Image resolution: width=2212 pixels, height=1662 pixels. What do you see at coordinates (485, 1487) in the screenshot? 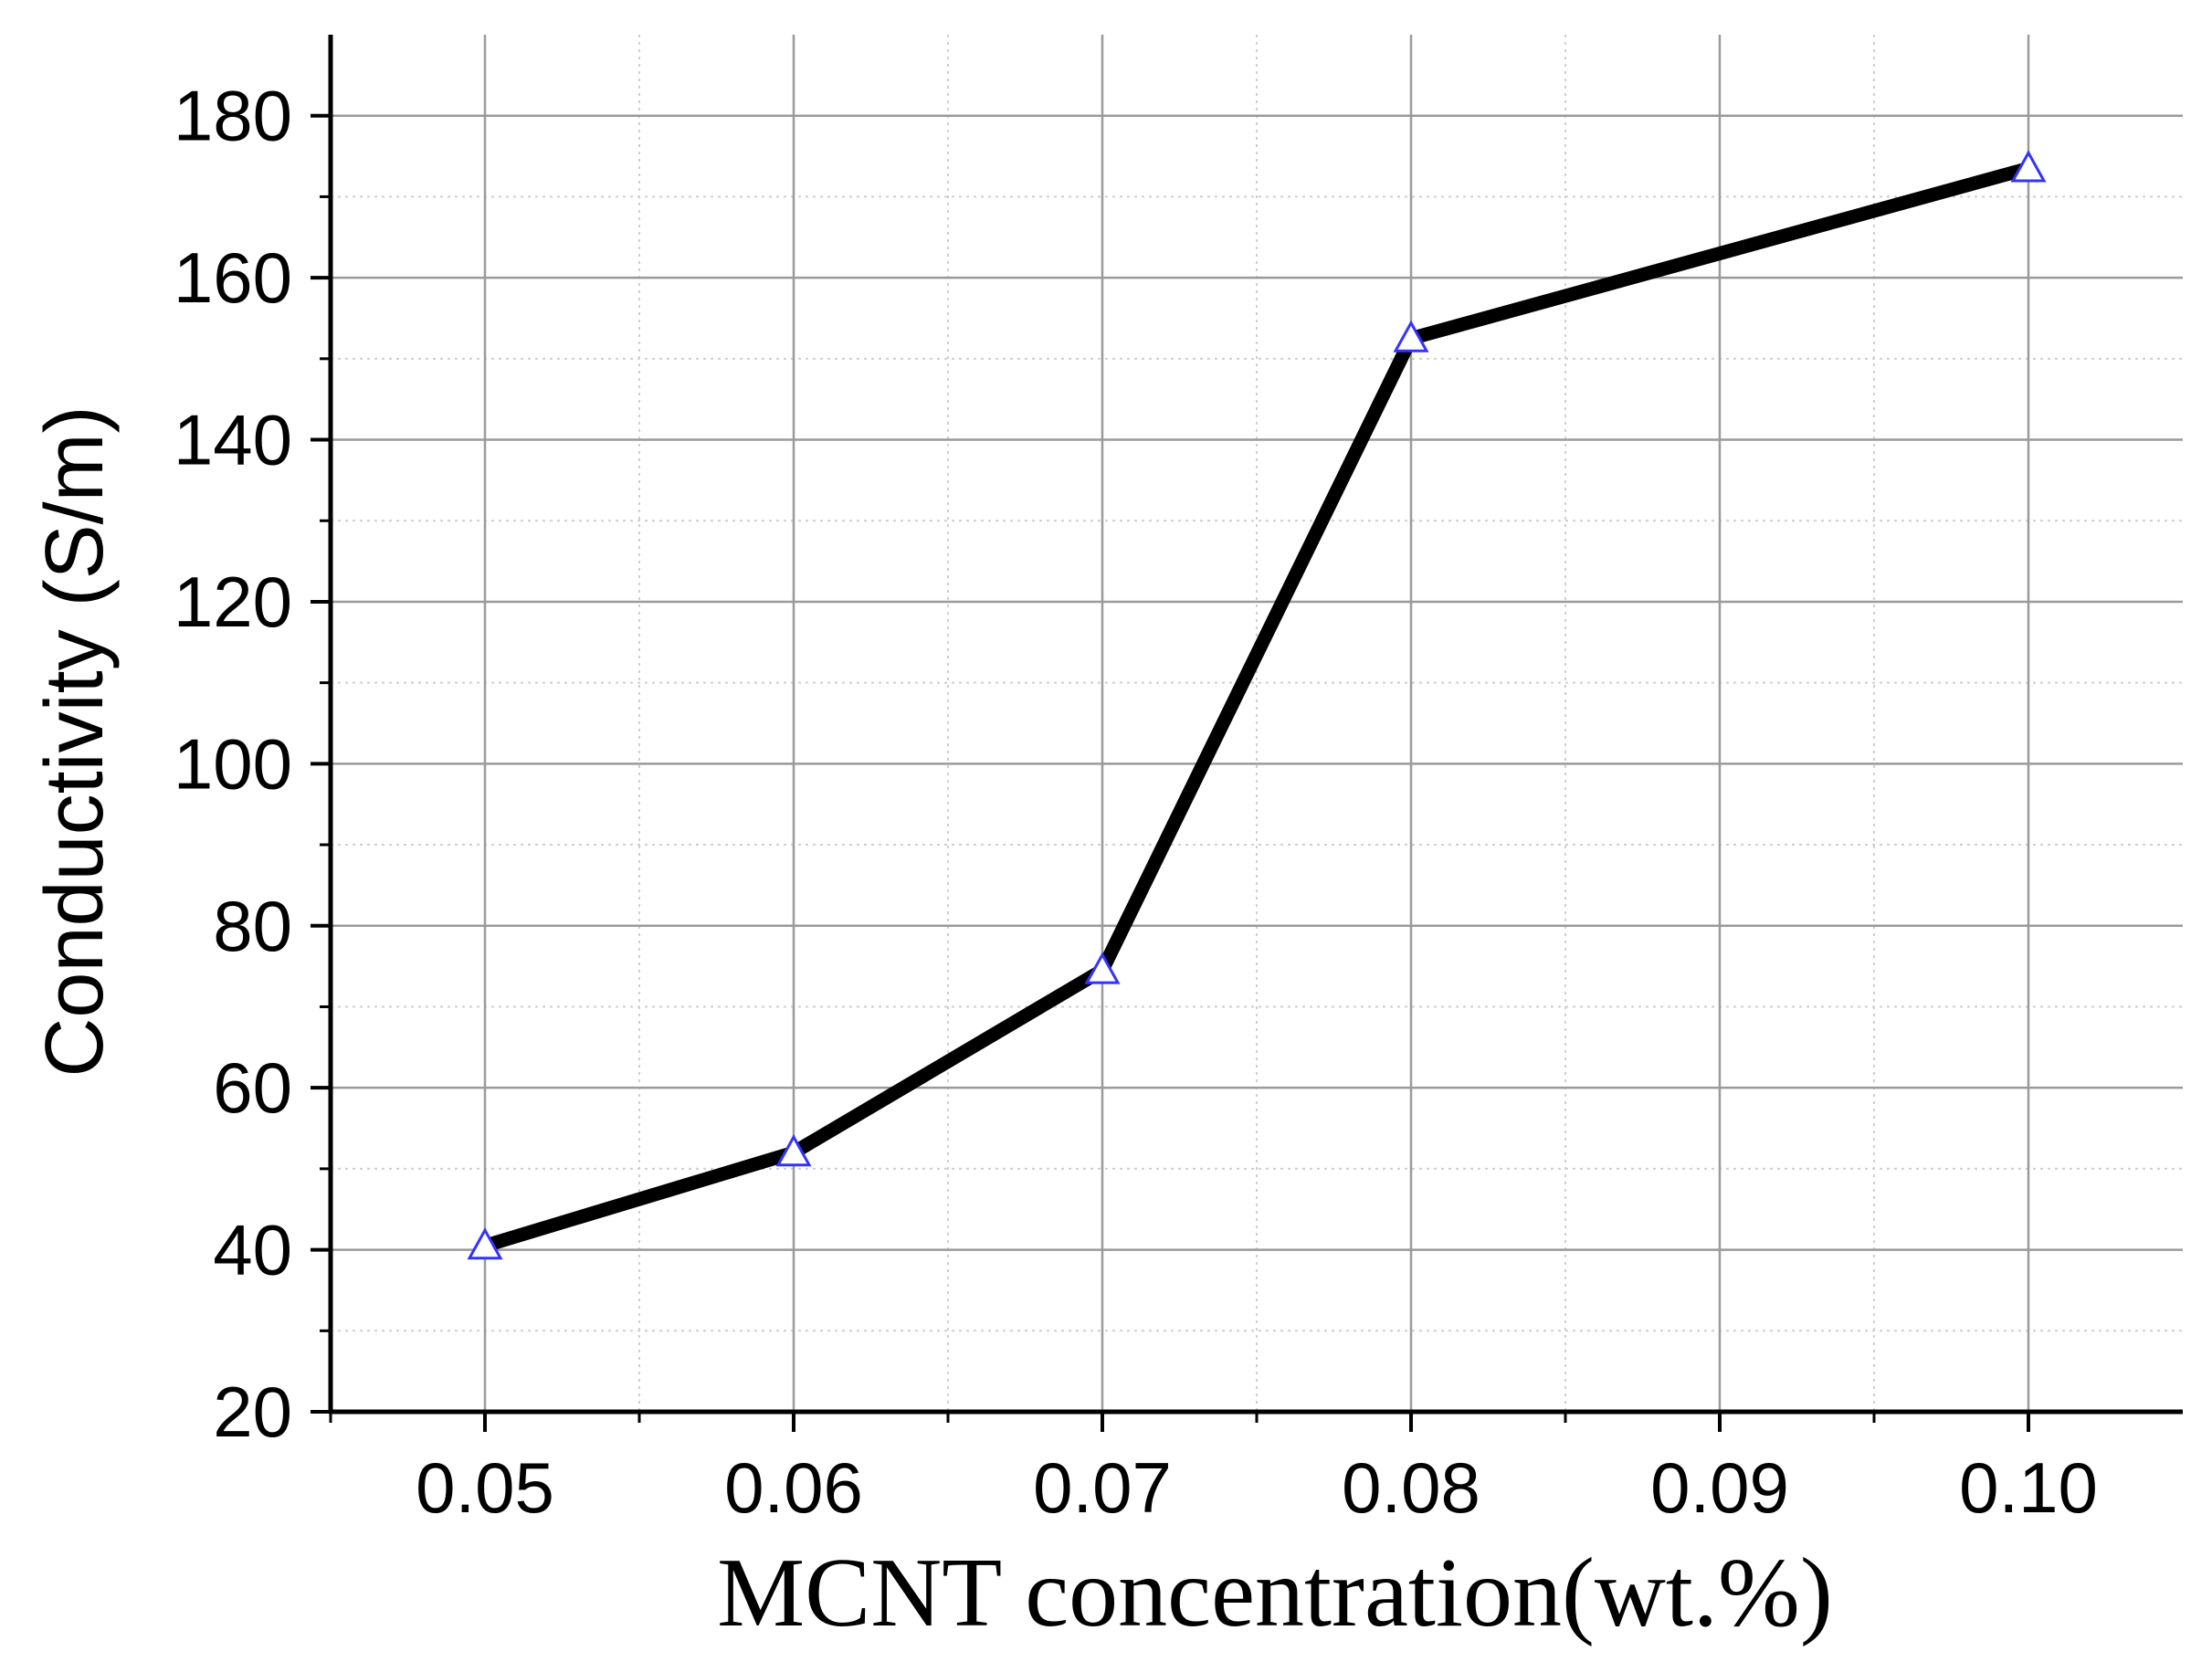
I see `x-tick-label: 0.05` at bounding box center [485, 1487].